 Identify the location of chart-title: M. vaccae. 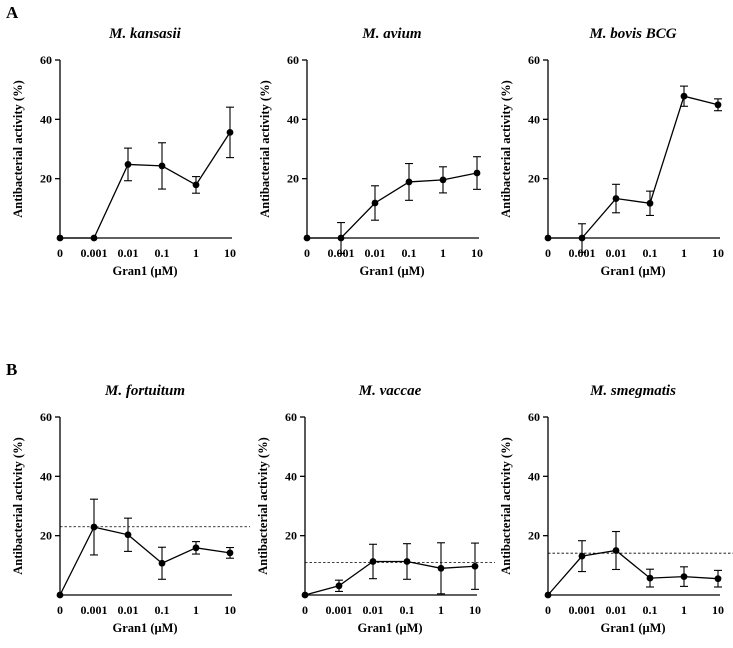
(390, 391).